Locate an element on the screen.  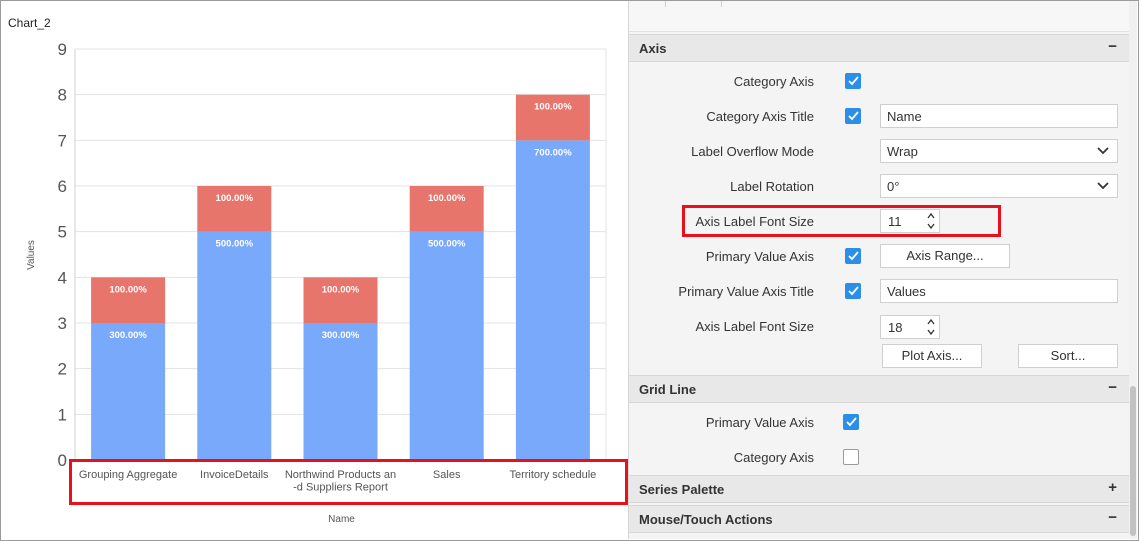
y-tick-label: 2 is located at coordinates (62, 369).